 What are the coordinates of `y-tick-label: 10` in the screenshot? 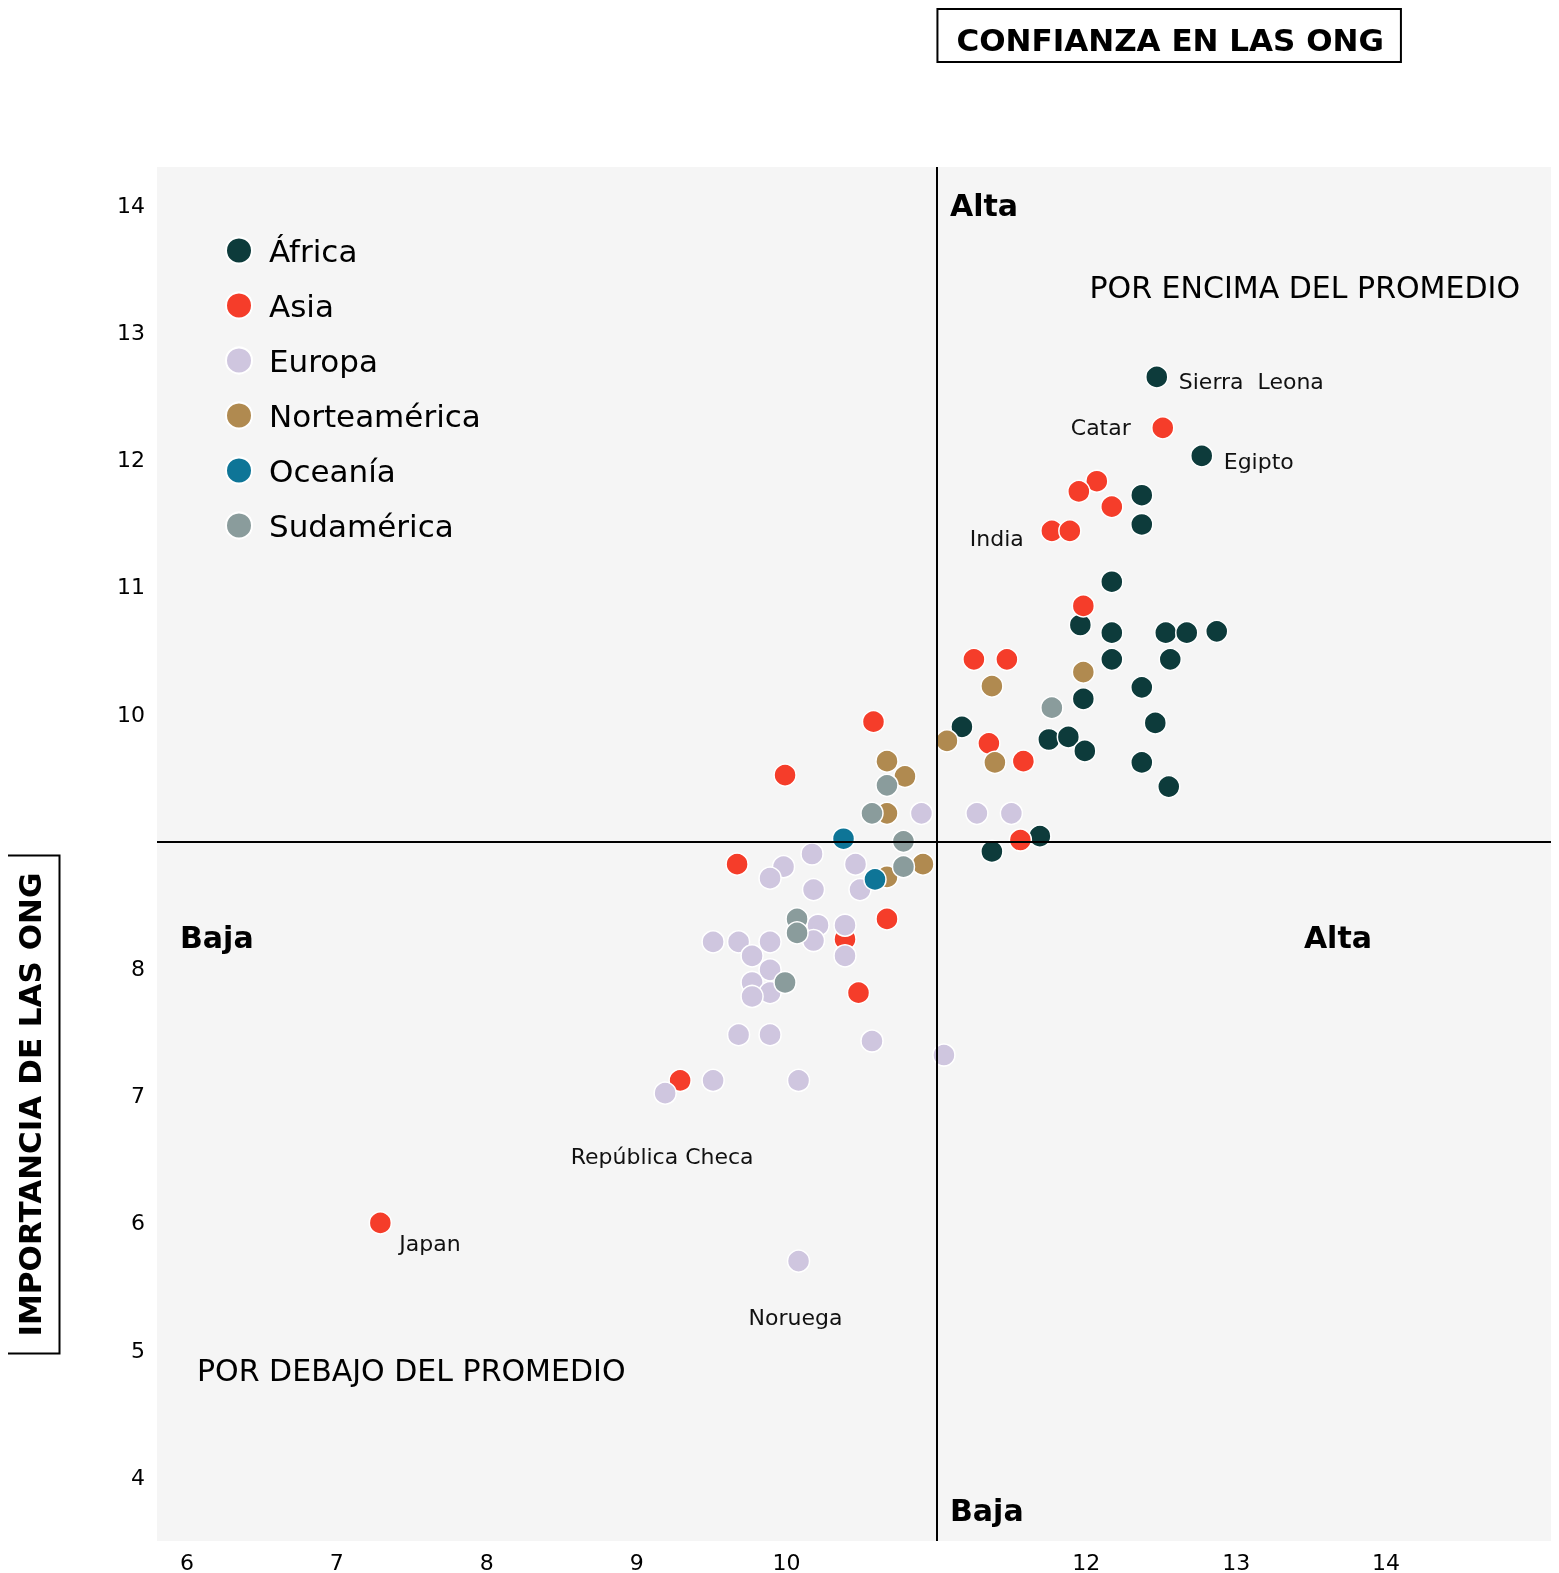 It's located at (131, 714).